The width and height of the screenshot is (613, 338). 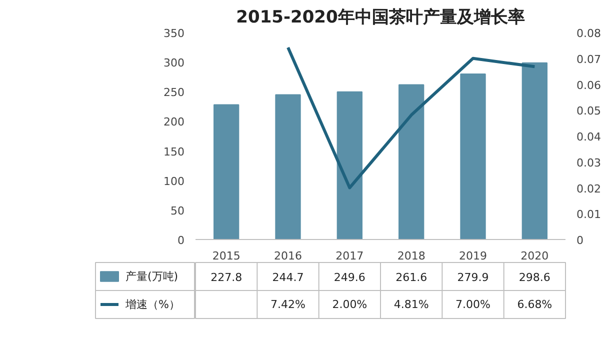 I want to click on x-tick-label: 2015, so click(x=226, y=256).